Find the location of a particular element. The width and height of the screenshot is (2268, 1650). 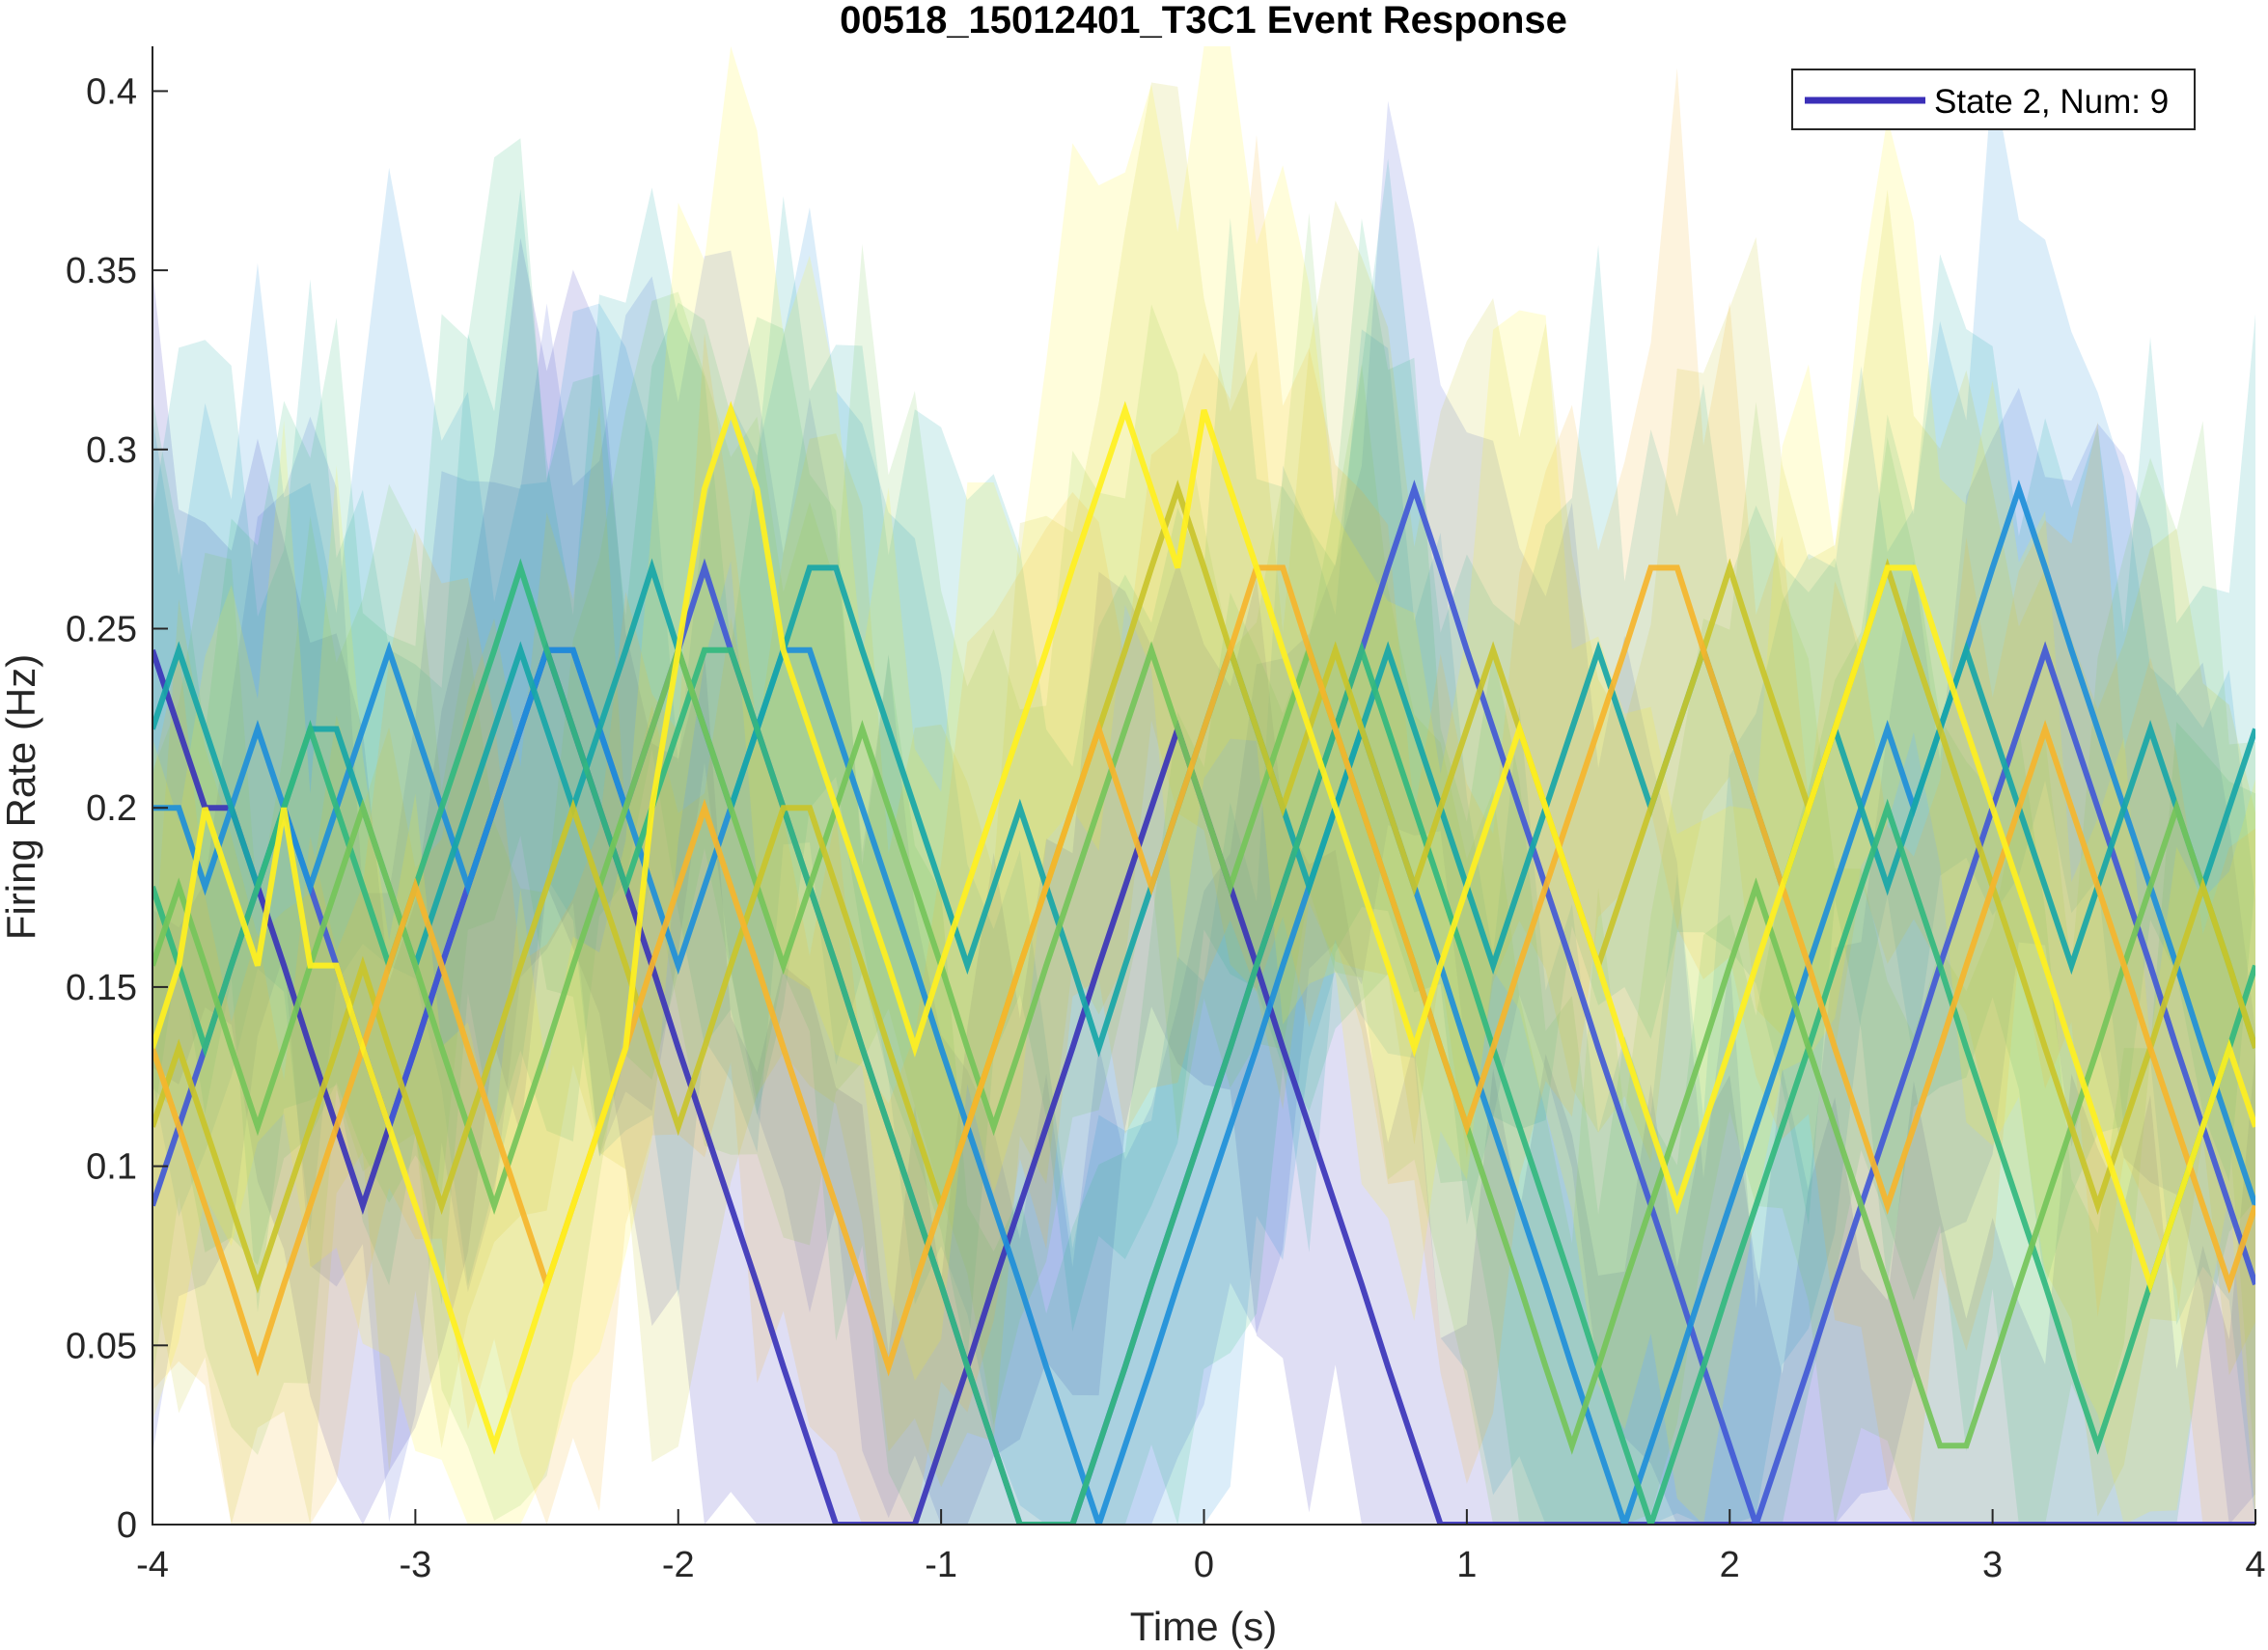

x-tick-label: 2 is located at coordinates (1730, 1565).